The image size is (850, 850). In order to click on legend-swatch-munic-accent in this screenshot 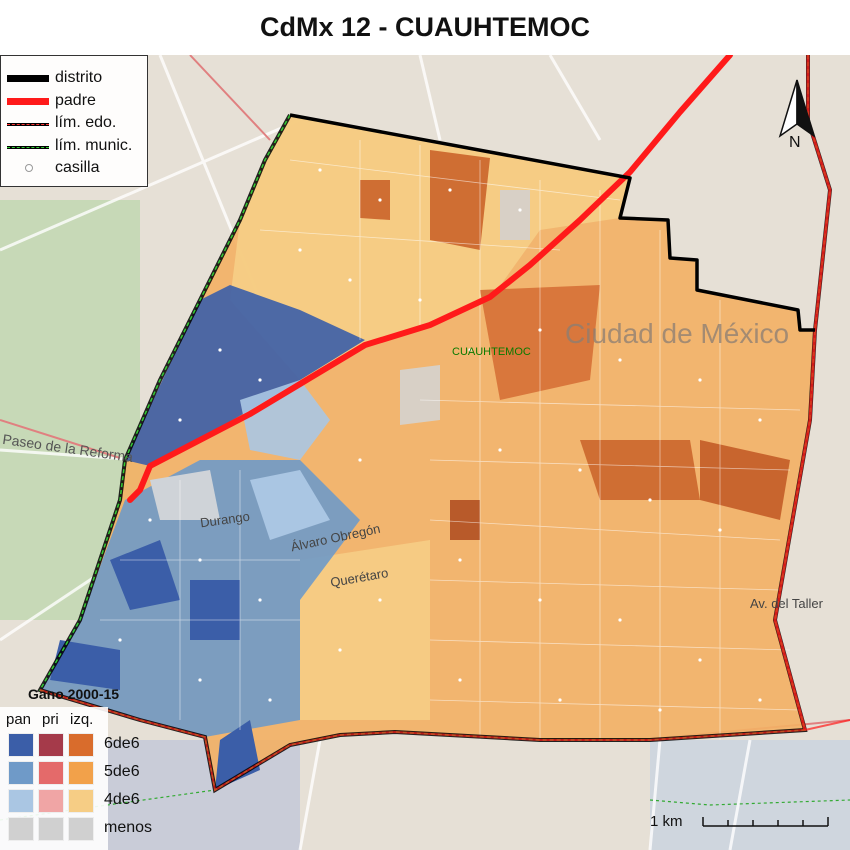, I will do `click(28, 147)`.